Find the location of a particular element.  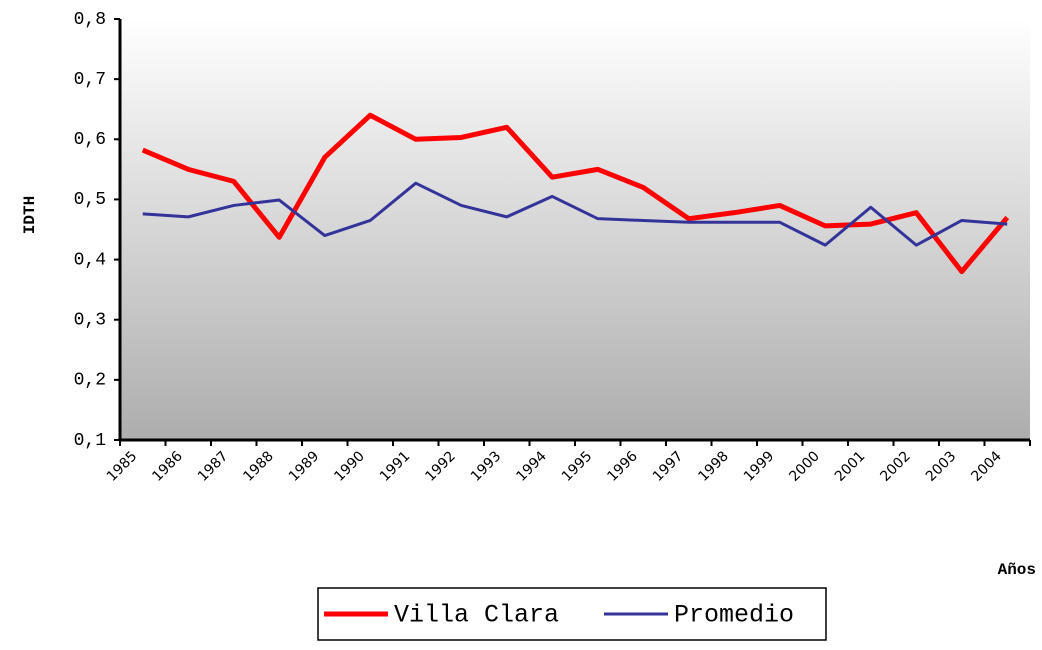

series-line is located at coordinates (575, 214).